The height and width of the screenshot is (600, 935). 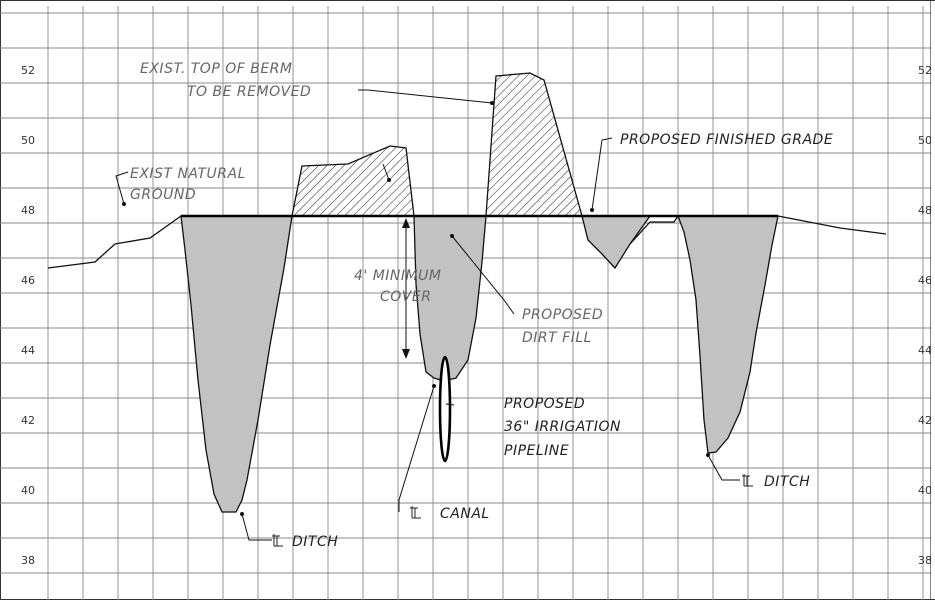 I want to click on natural-ground-note-line1: EXIST NATURAL, so click(x=188, y=174).